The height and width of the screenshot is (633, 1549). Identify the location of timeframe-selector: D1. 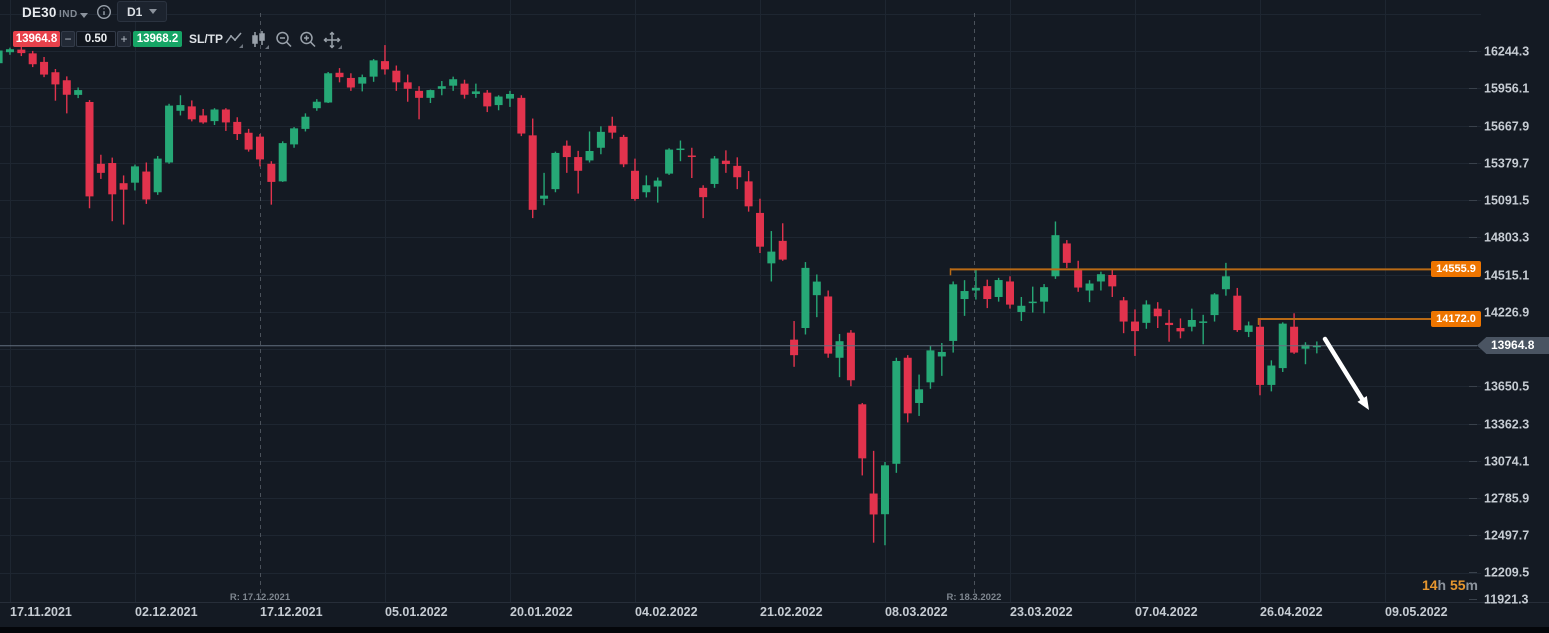
(142, 11).